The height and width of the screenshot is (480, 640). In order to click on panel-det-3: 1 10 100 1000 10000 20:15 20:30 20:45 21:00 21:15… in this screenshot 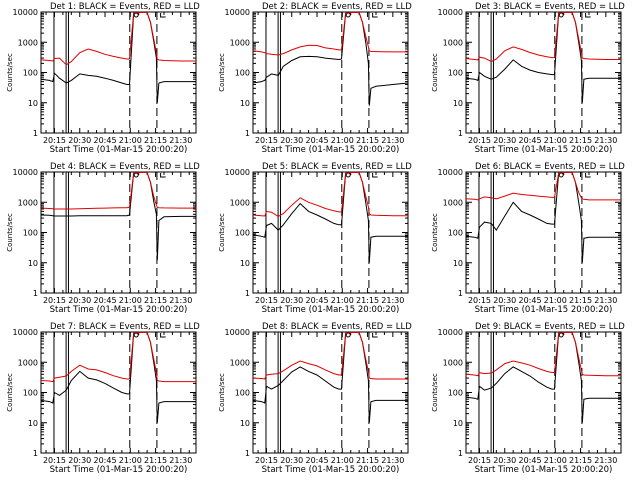, I will do `click(528, 78)`.